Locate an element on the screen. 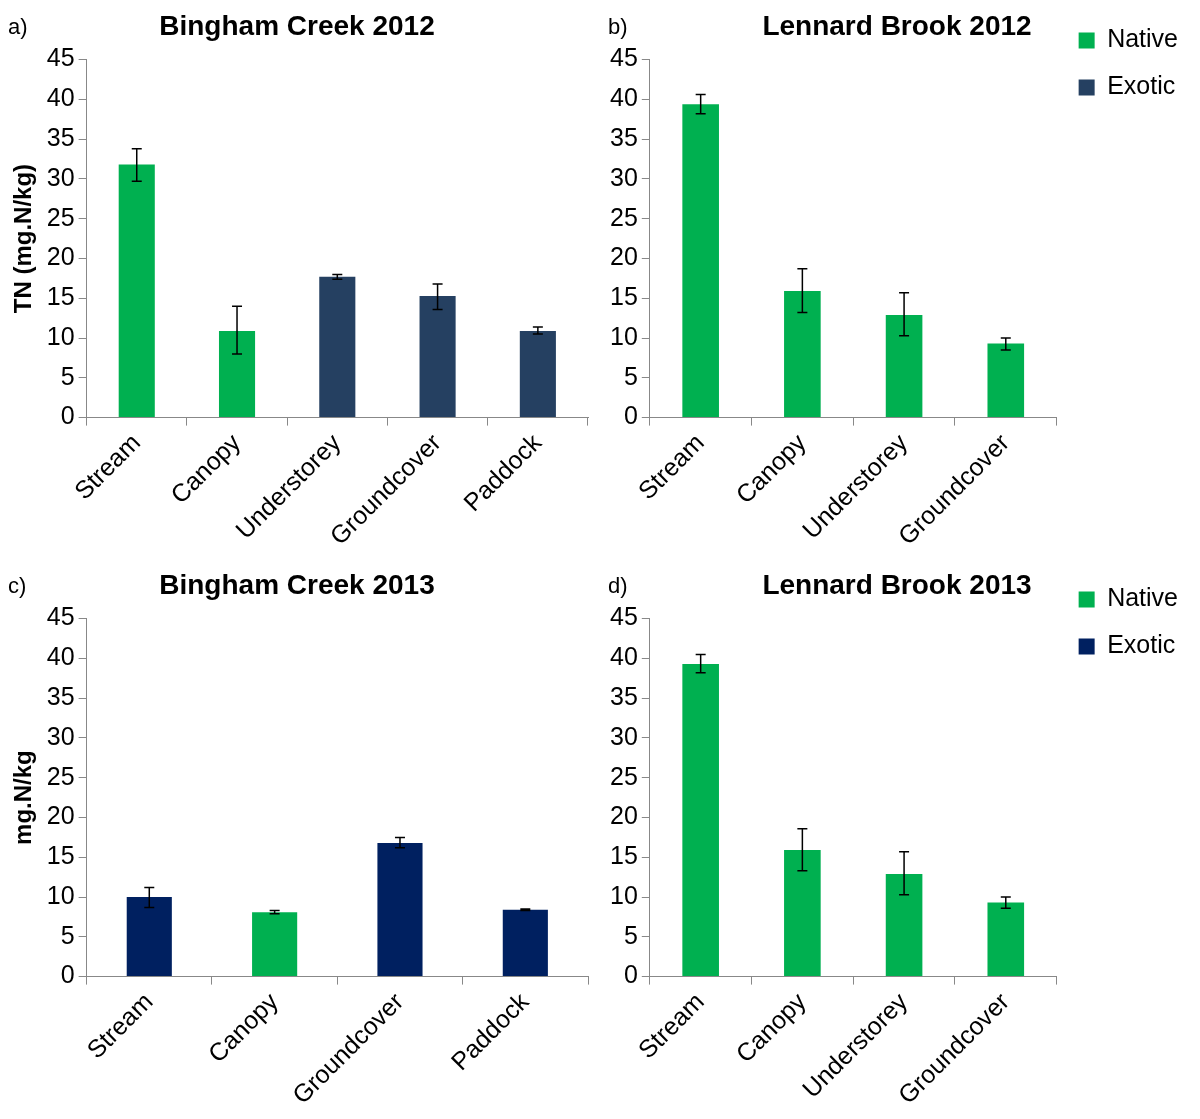 The image size is (1200, 1119). chart-title: Lennard Brook 2013 is located at coordinates (897, 584).